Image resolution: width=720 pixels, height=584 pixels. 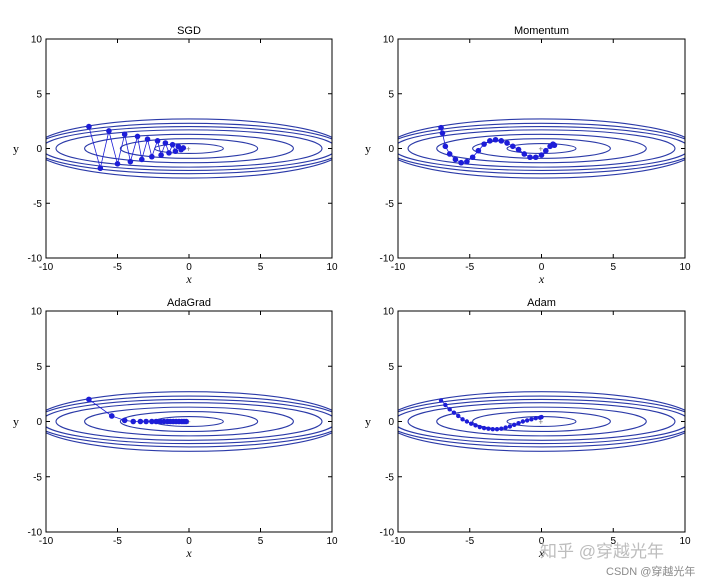 I want to click on minimum-marker: +, so click(x=188, y=149).